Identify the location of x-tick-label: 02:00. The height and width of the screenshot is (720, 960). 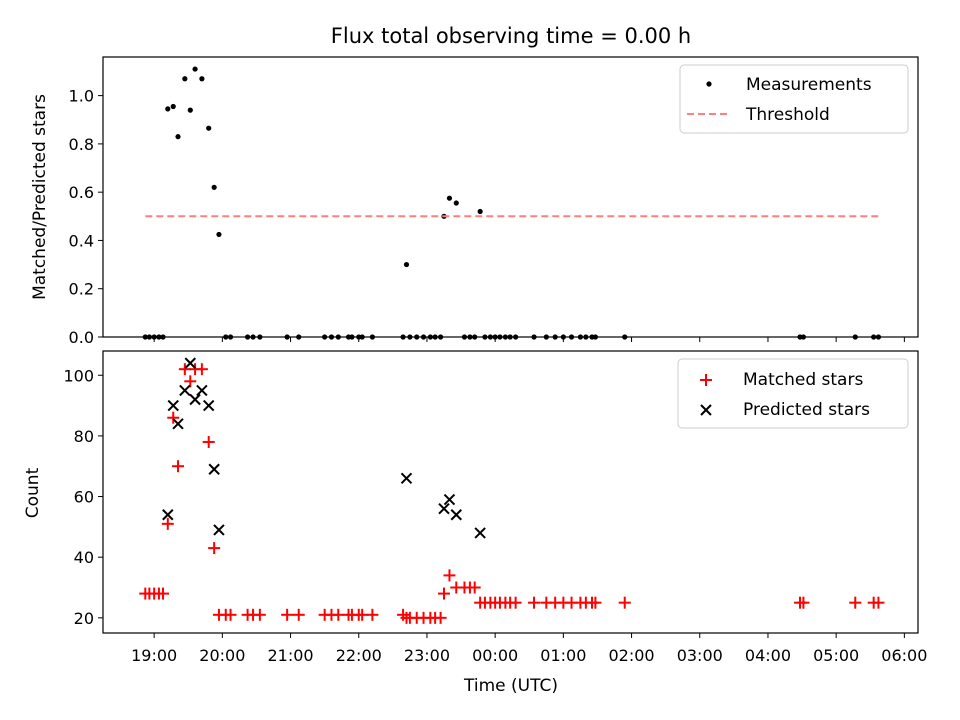
(632, 655).